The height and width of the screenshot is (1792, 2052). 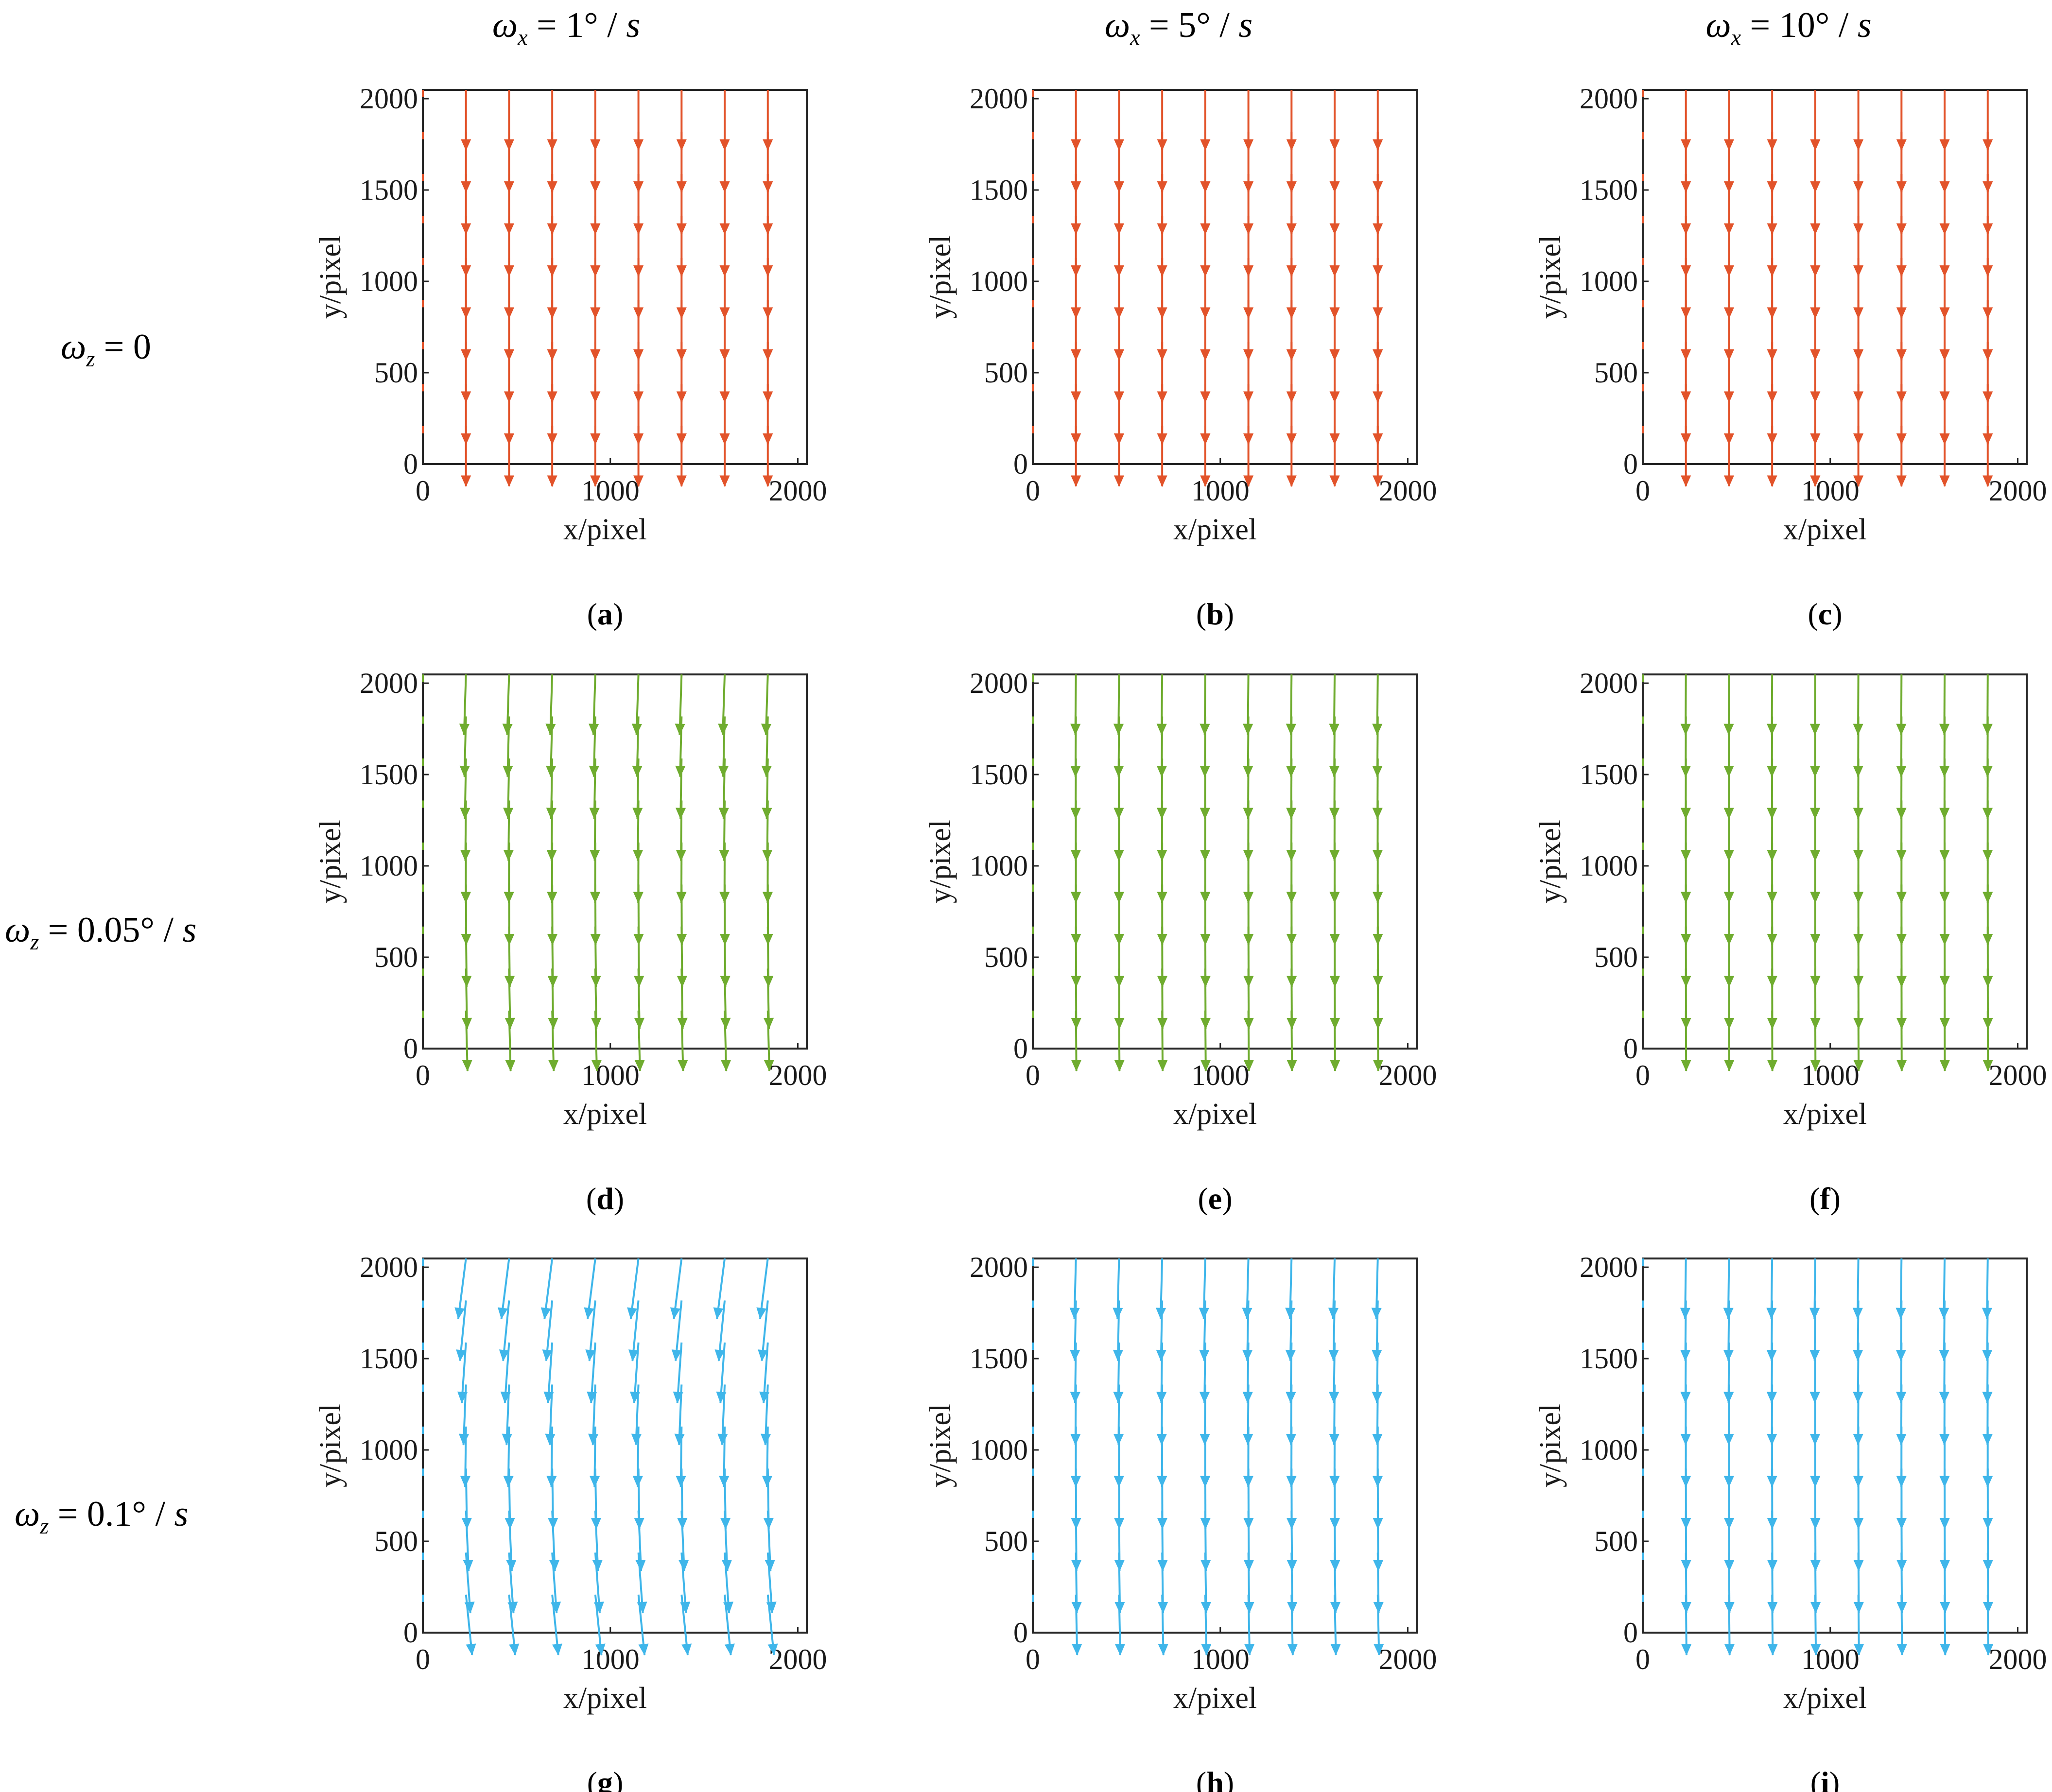 I want to click on panel-label: (d), so click(x=605, y=1198).